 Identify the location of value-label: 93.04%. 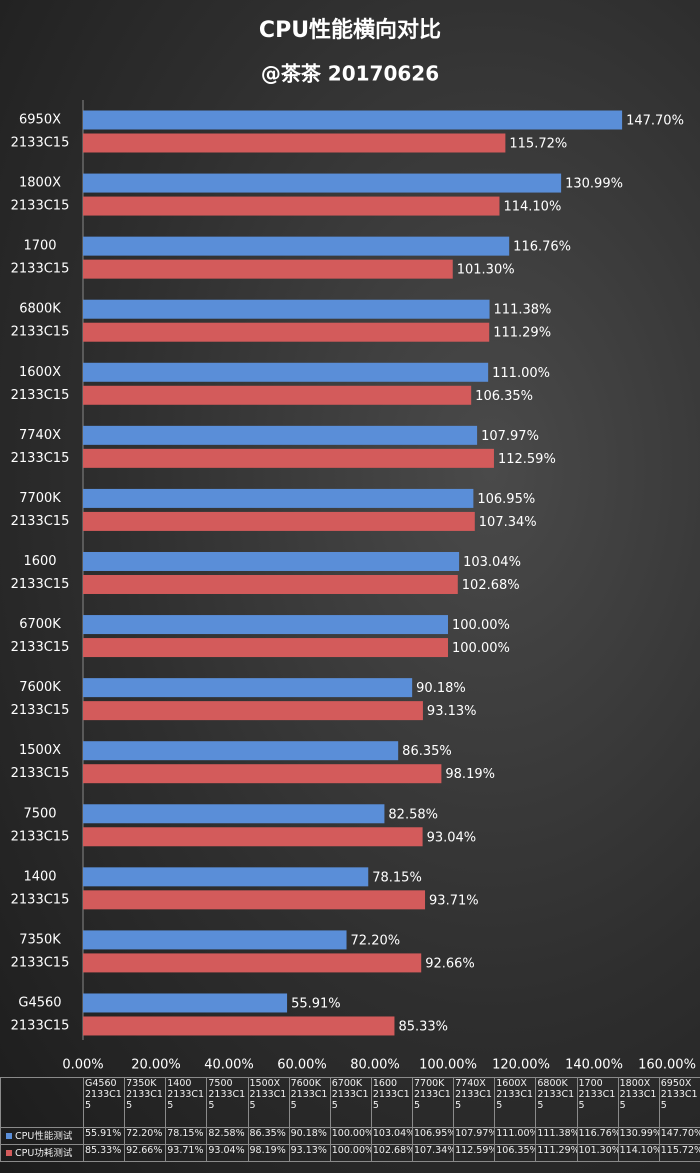
(452, 837).